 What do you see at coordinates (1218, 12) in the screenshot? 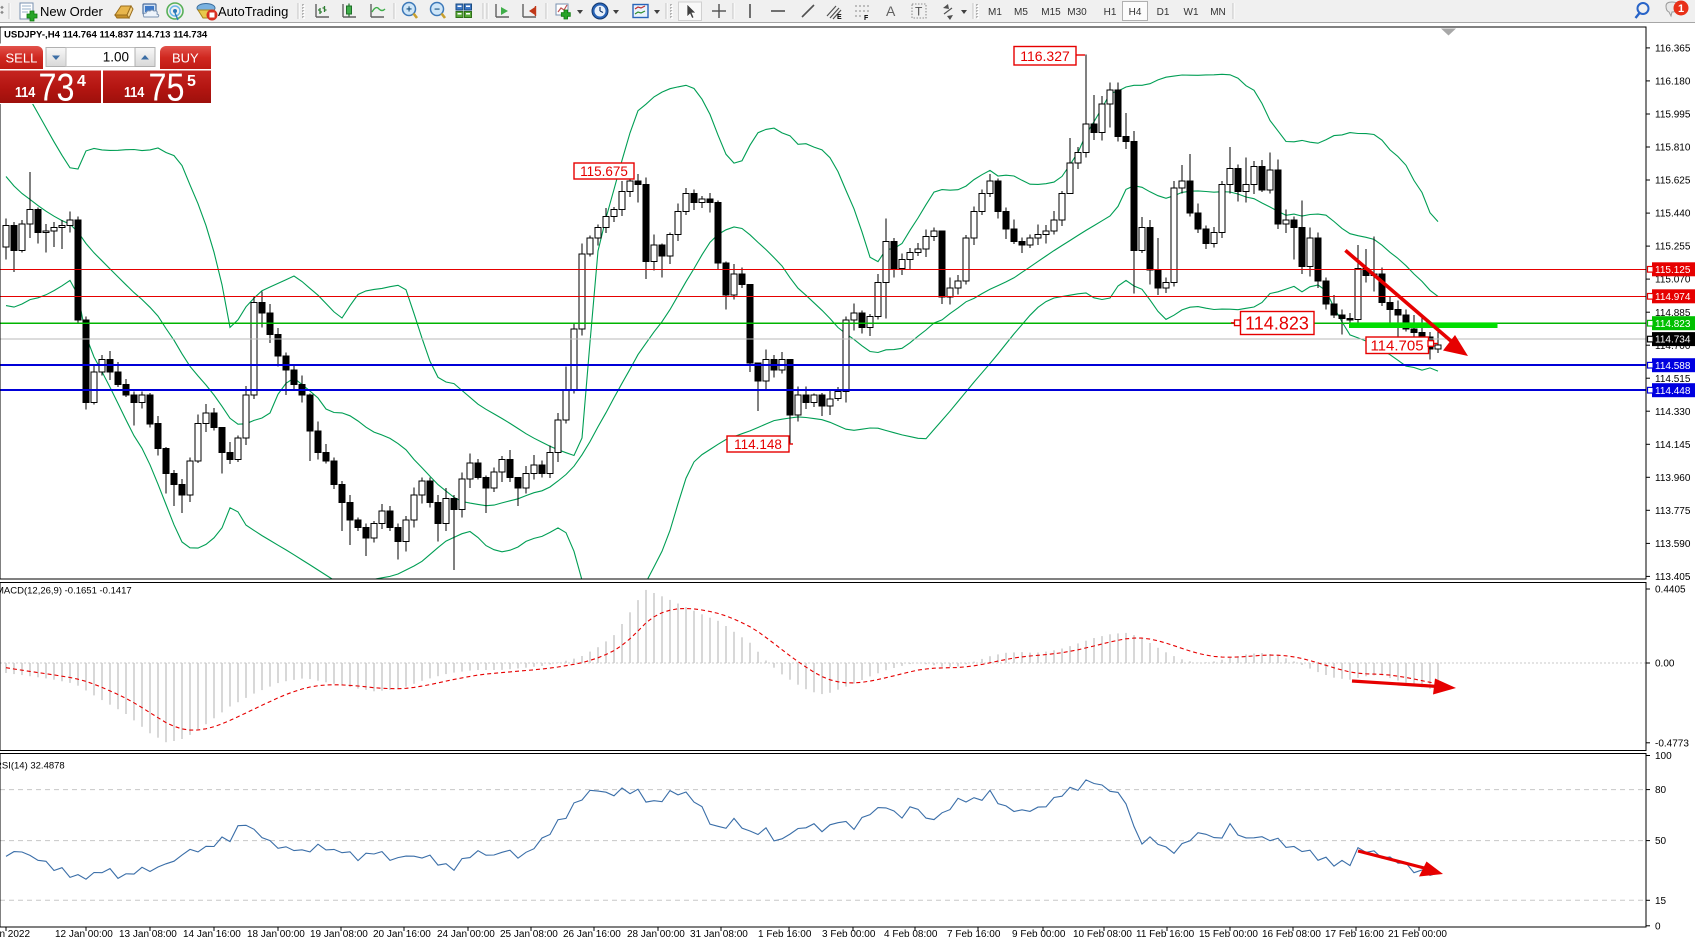
I see `svg-text: MN` at bounding box center [1218, 12].